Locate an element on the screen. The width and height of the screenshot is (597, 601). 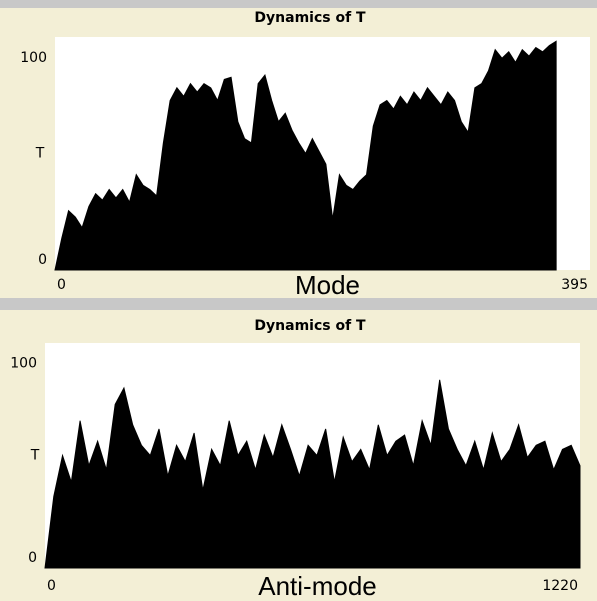
x-tick-label: 395 is located at coordinates (574, 285).